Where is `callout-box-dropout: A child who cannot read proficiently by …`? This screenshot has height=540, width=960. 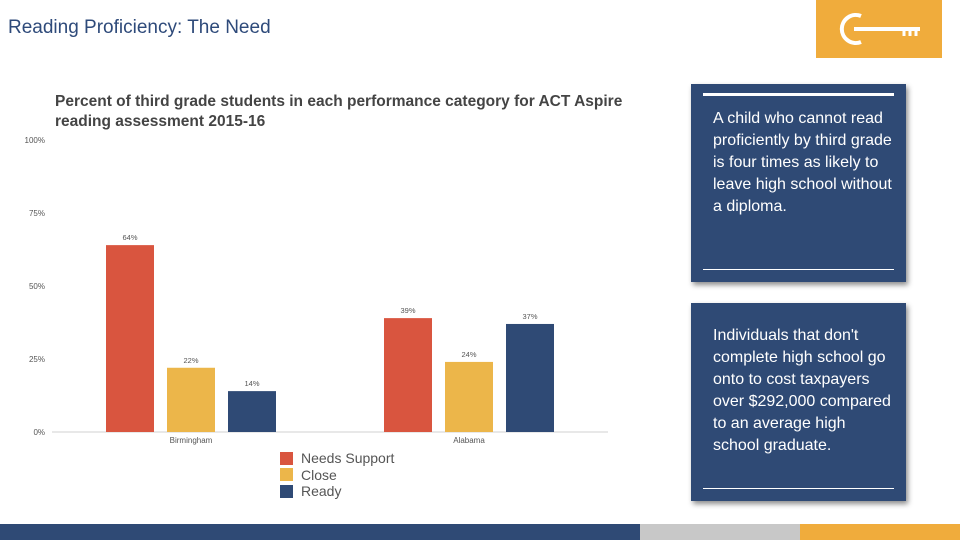 callout-box-dropout: A child who cannot read proficiently by … is located at coordinates (798, 183).